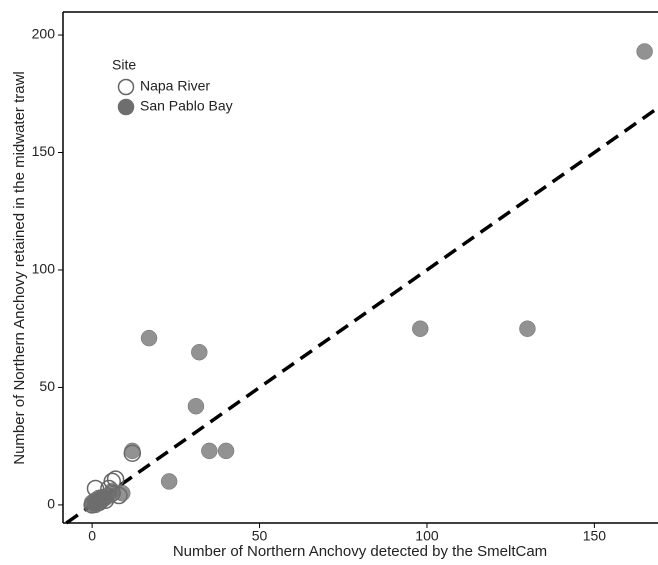 The height and width of the screenshot is (565, 658). Describe the element at coordinates (124, 65) in the screenshot. I see `legend-title: Site` at that location.